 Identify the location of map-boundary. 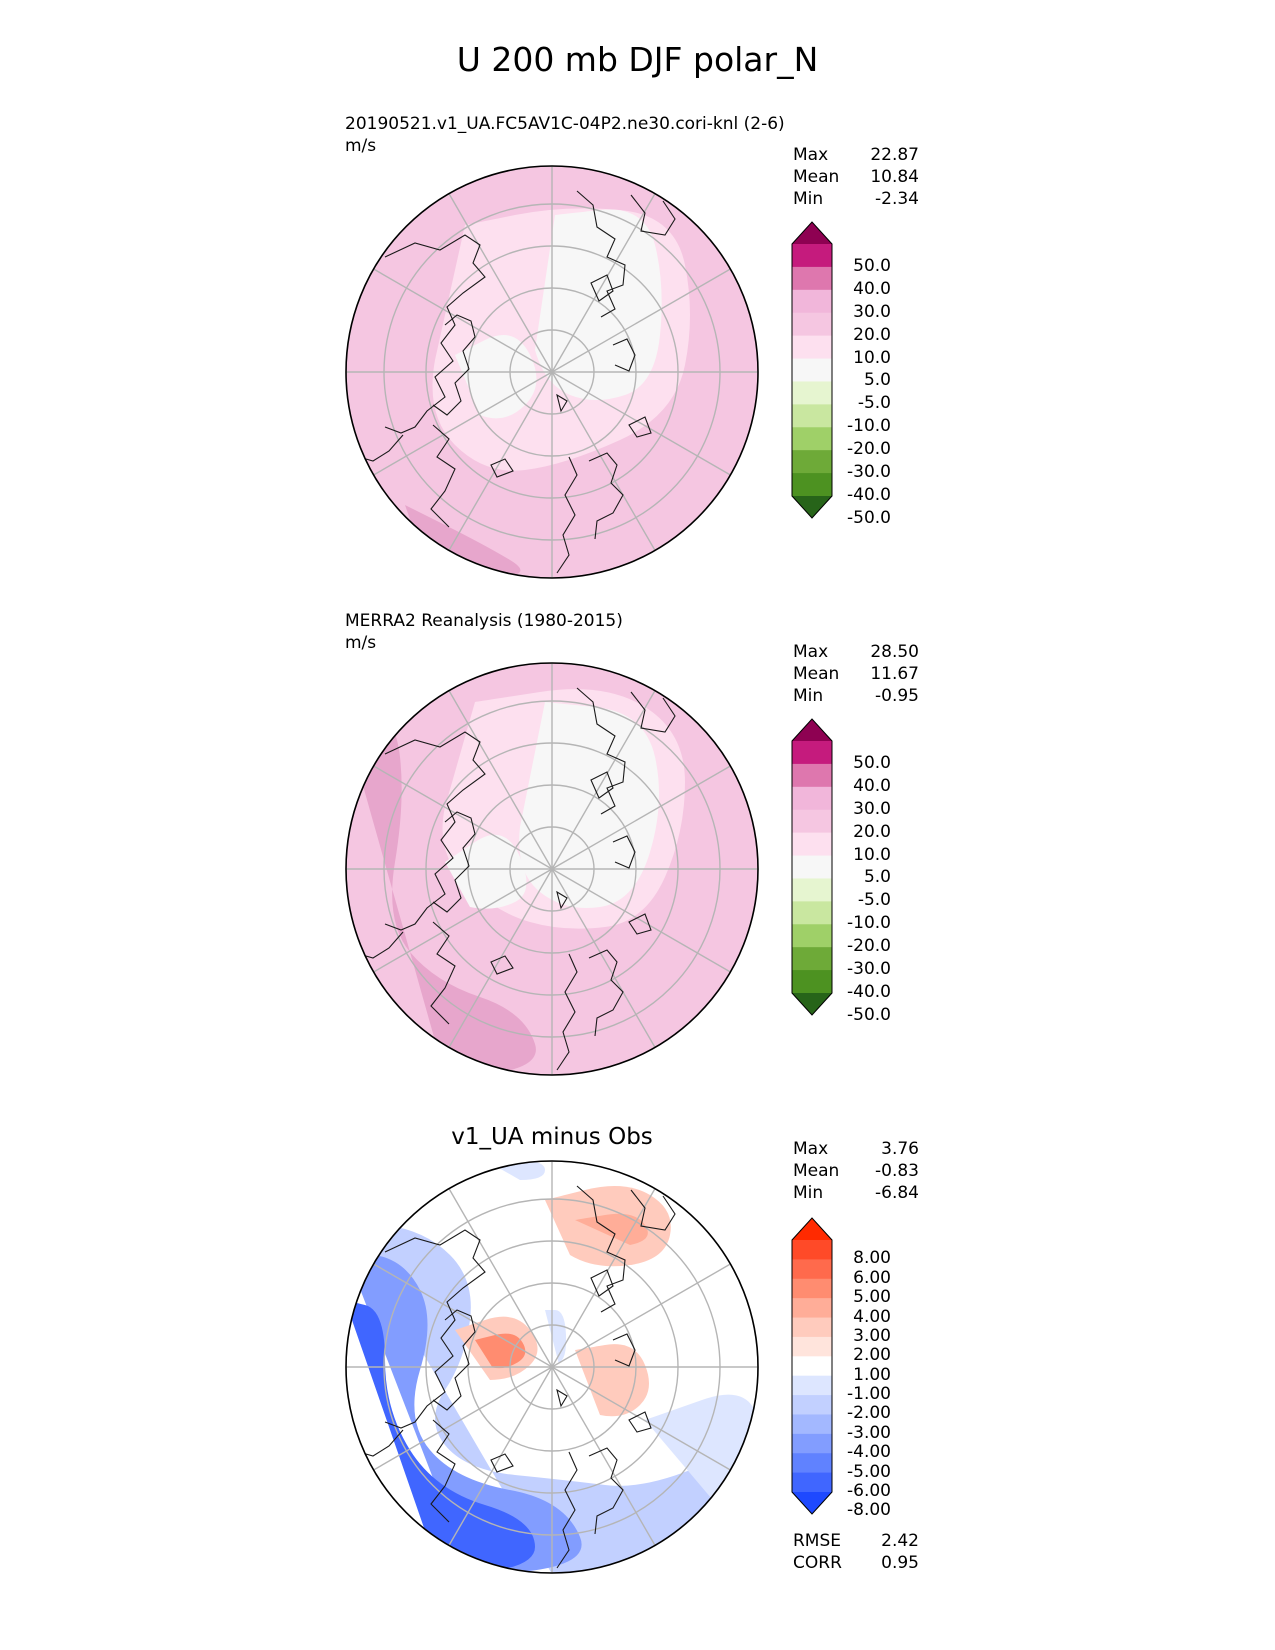
(552, 1367).